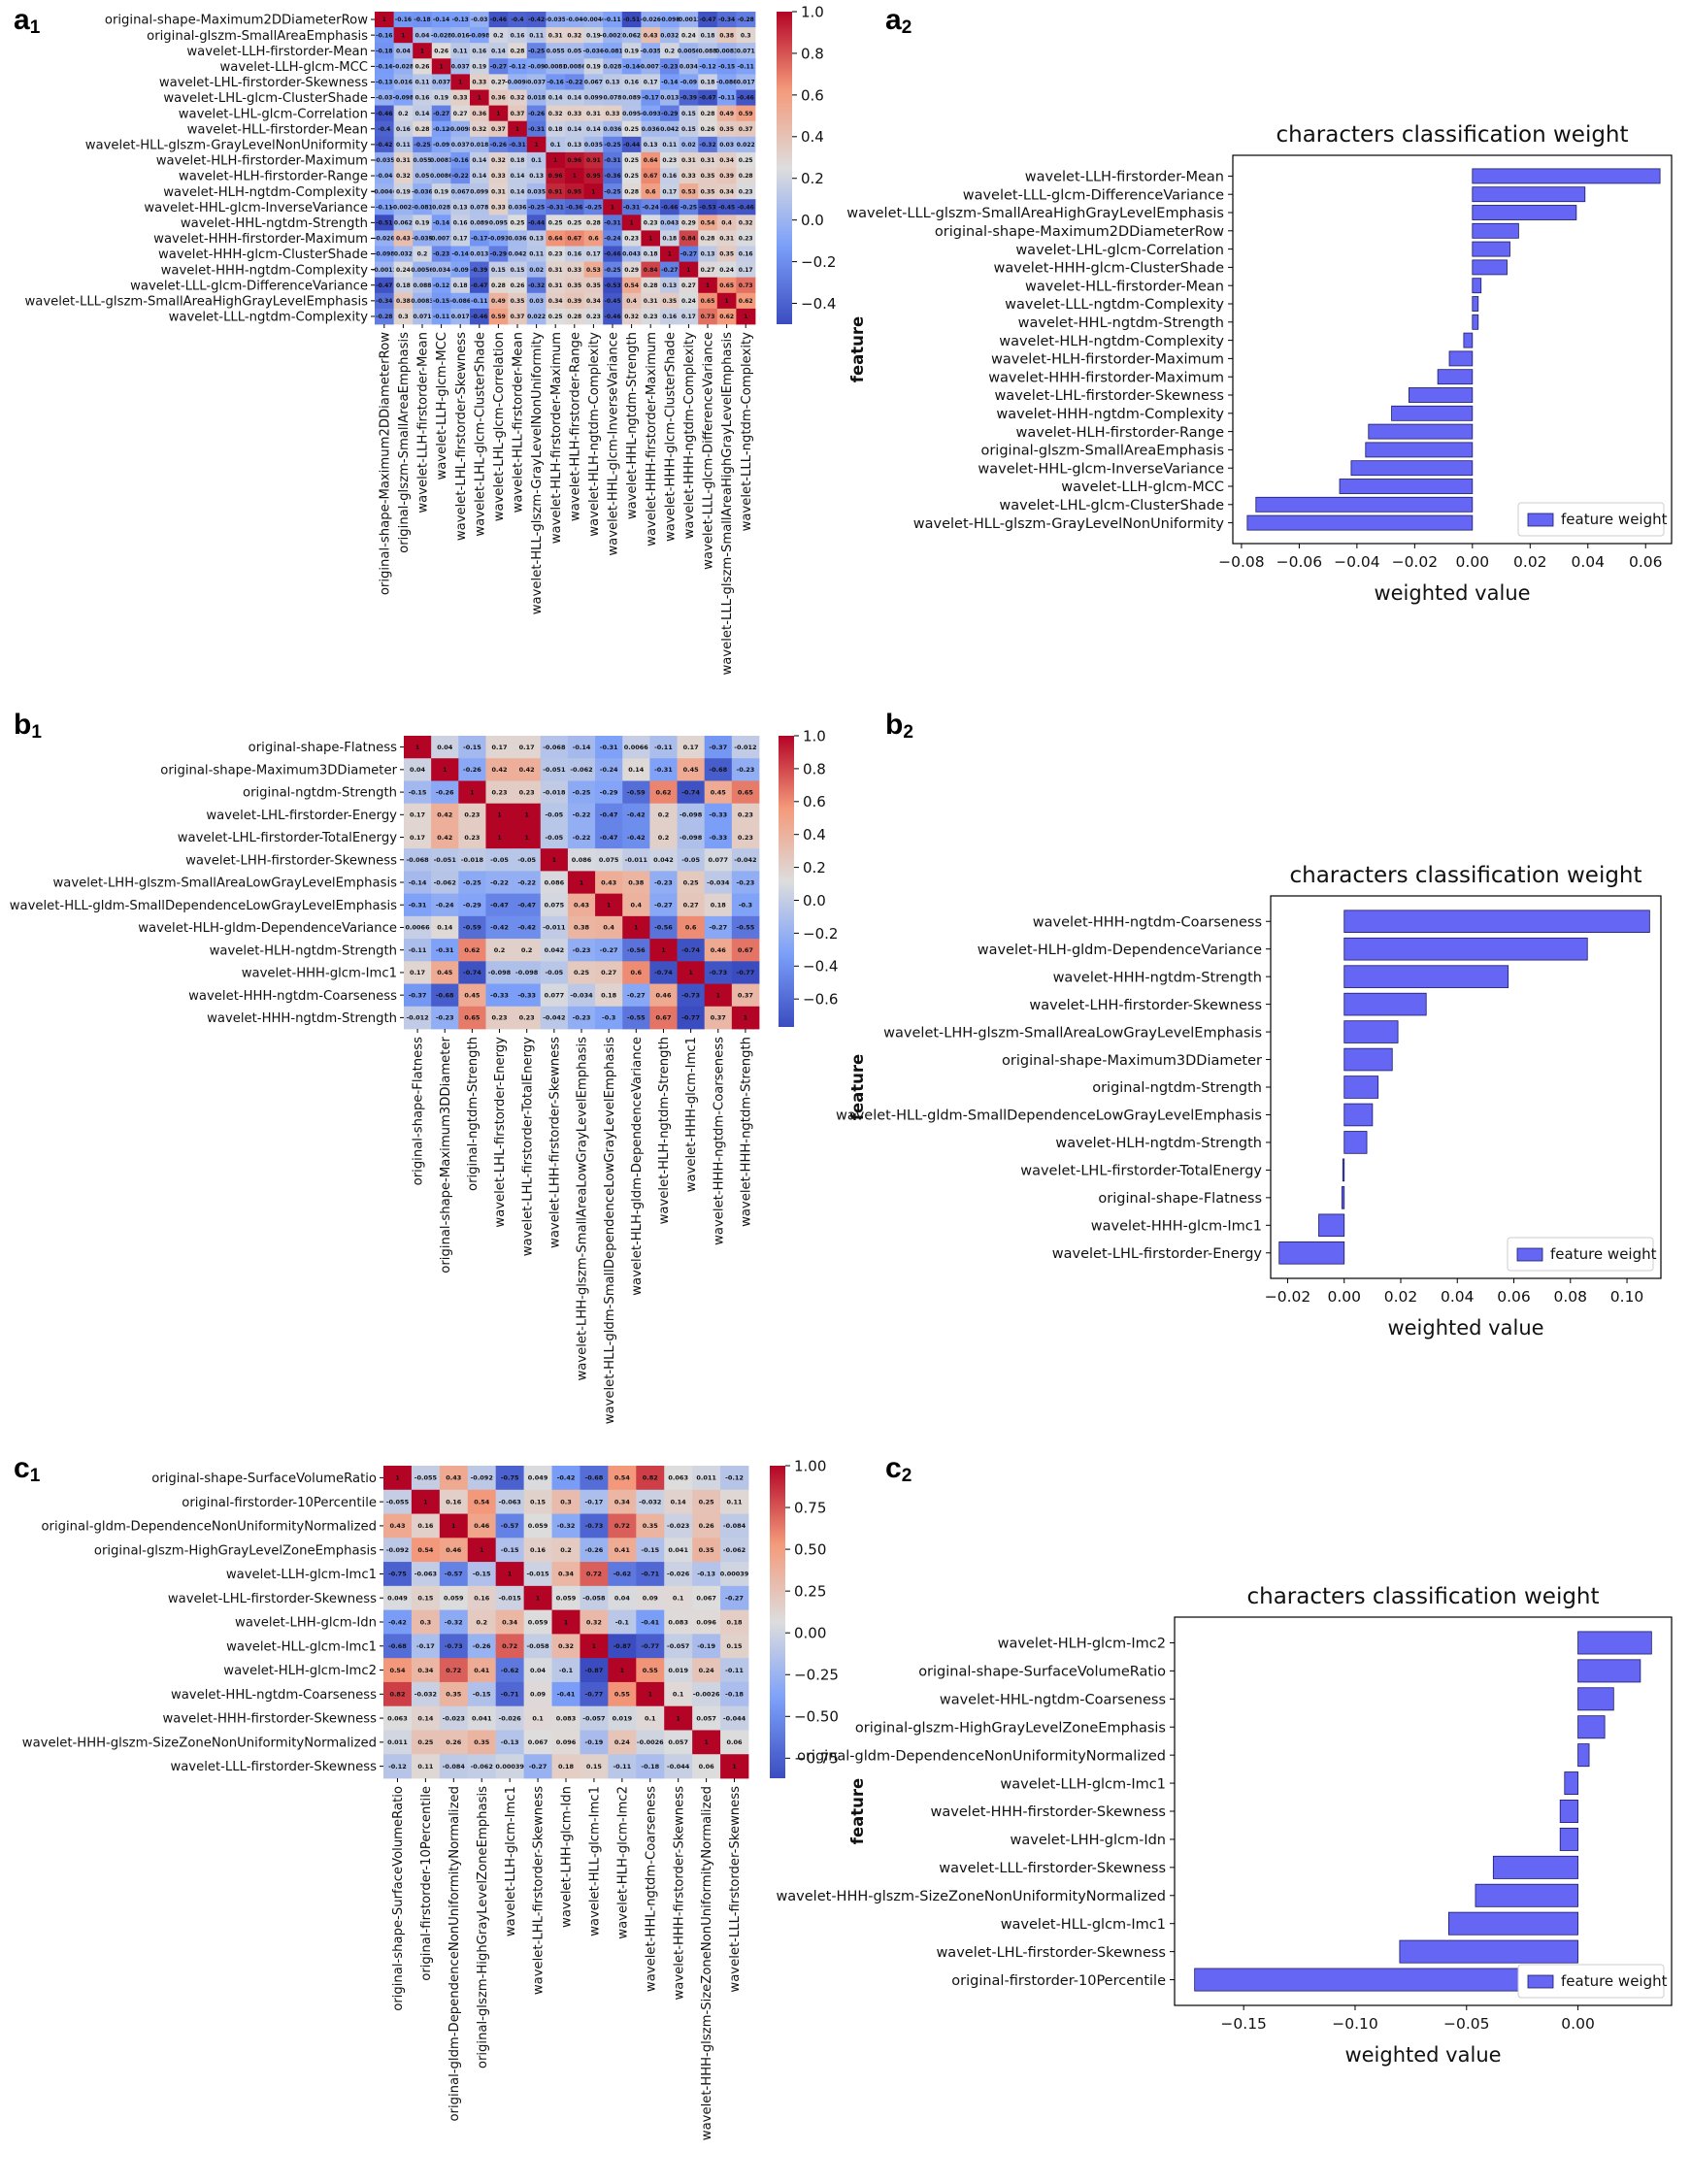 This screenshot has width=1691, height=2184. What do you see at coordinates (612, 160) in the screenshot?
I see `a1-cell-label: -0.31` at bounding box center [612, 160].